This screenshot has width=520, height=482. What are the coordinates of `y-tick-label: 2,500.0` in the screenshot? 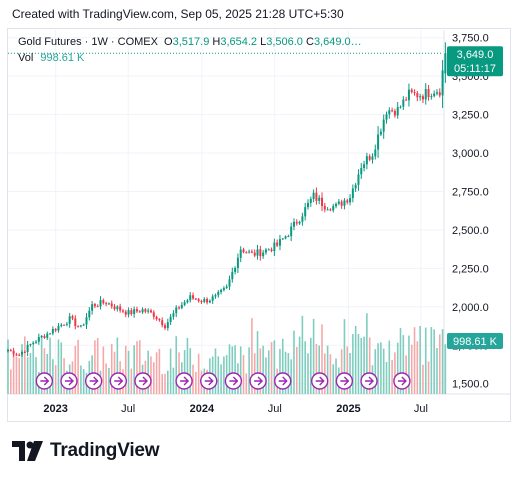 It's located at (470, 231).